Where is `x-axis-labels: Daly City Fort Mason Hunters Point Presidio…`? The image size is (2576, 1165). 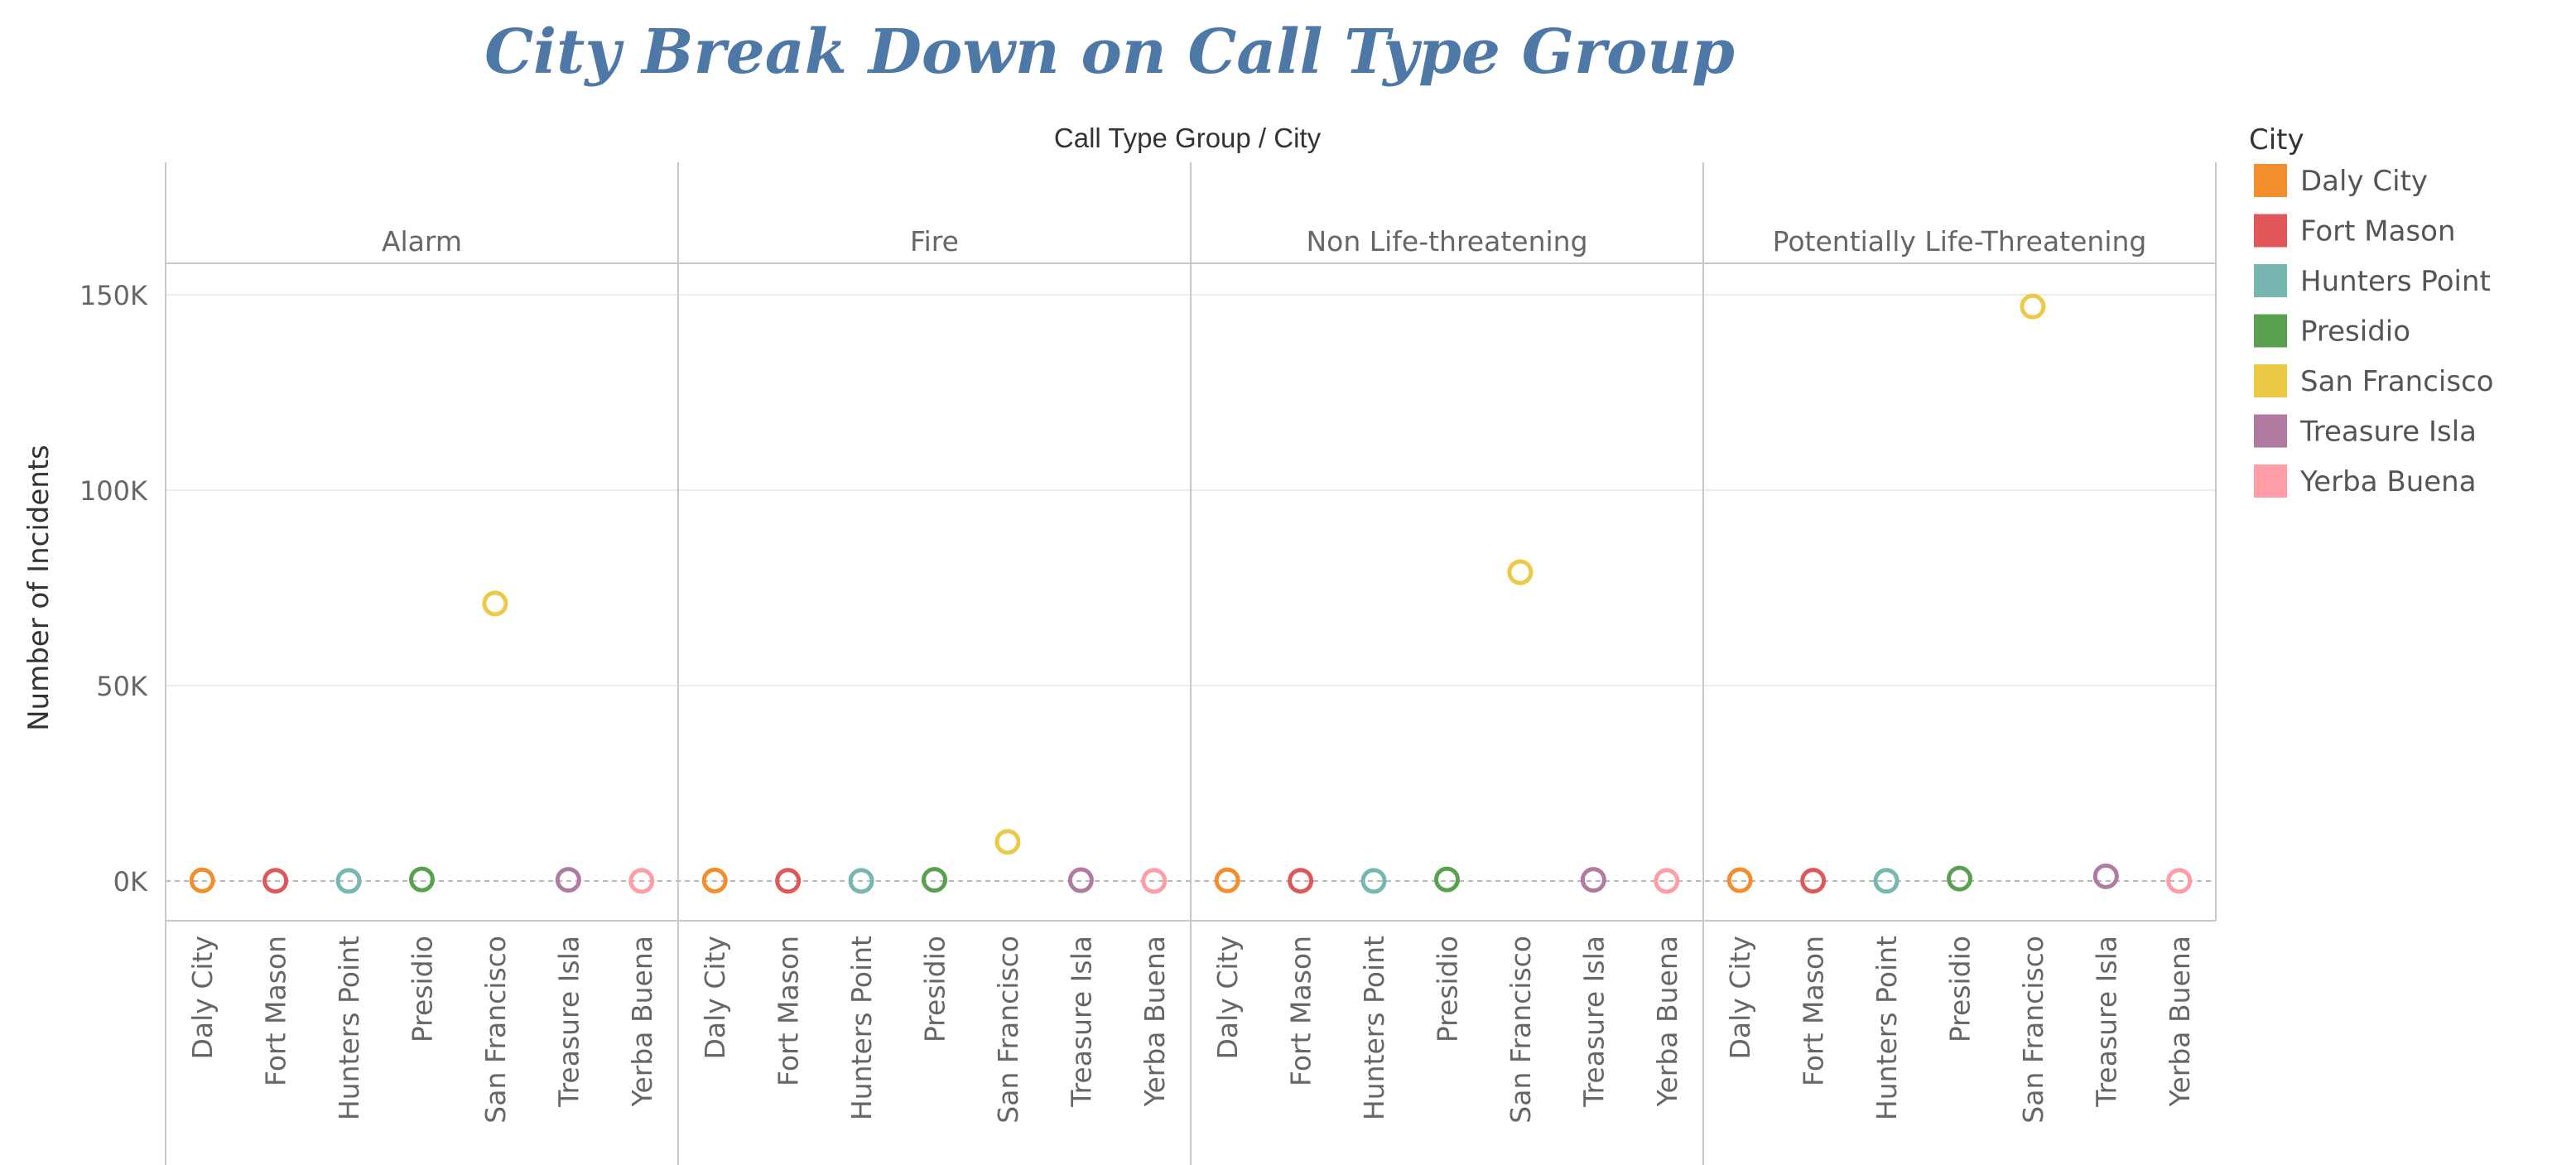 x-axis-labels: Daly City Fort Mason Hunters Point Presidio… is located at coordinates (1191, 1030).